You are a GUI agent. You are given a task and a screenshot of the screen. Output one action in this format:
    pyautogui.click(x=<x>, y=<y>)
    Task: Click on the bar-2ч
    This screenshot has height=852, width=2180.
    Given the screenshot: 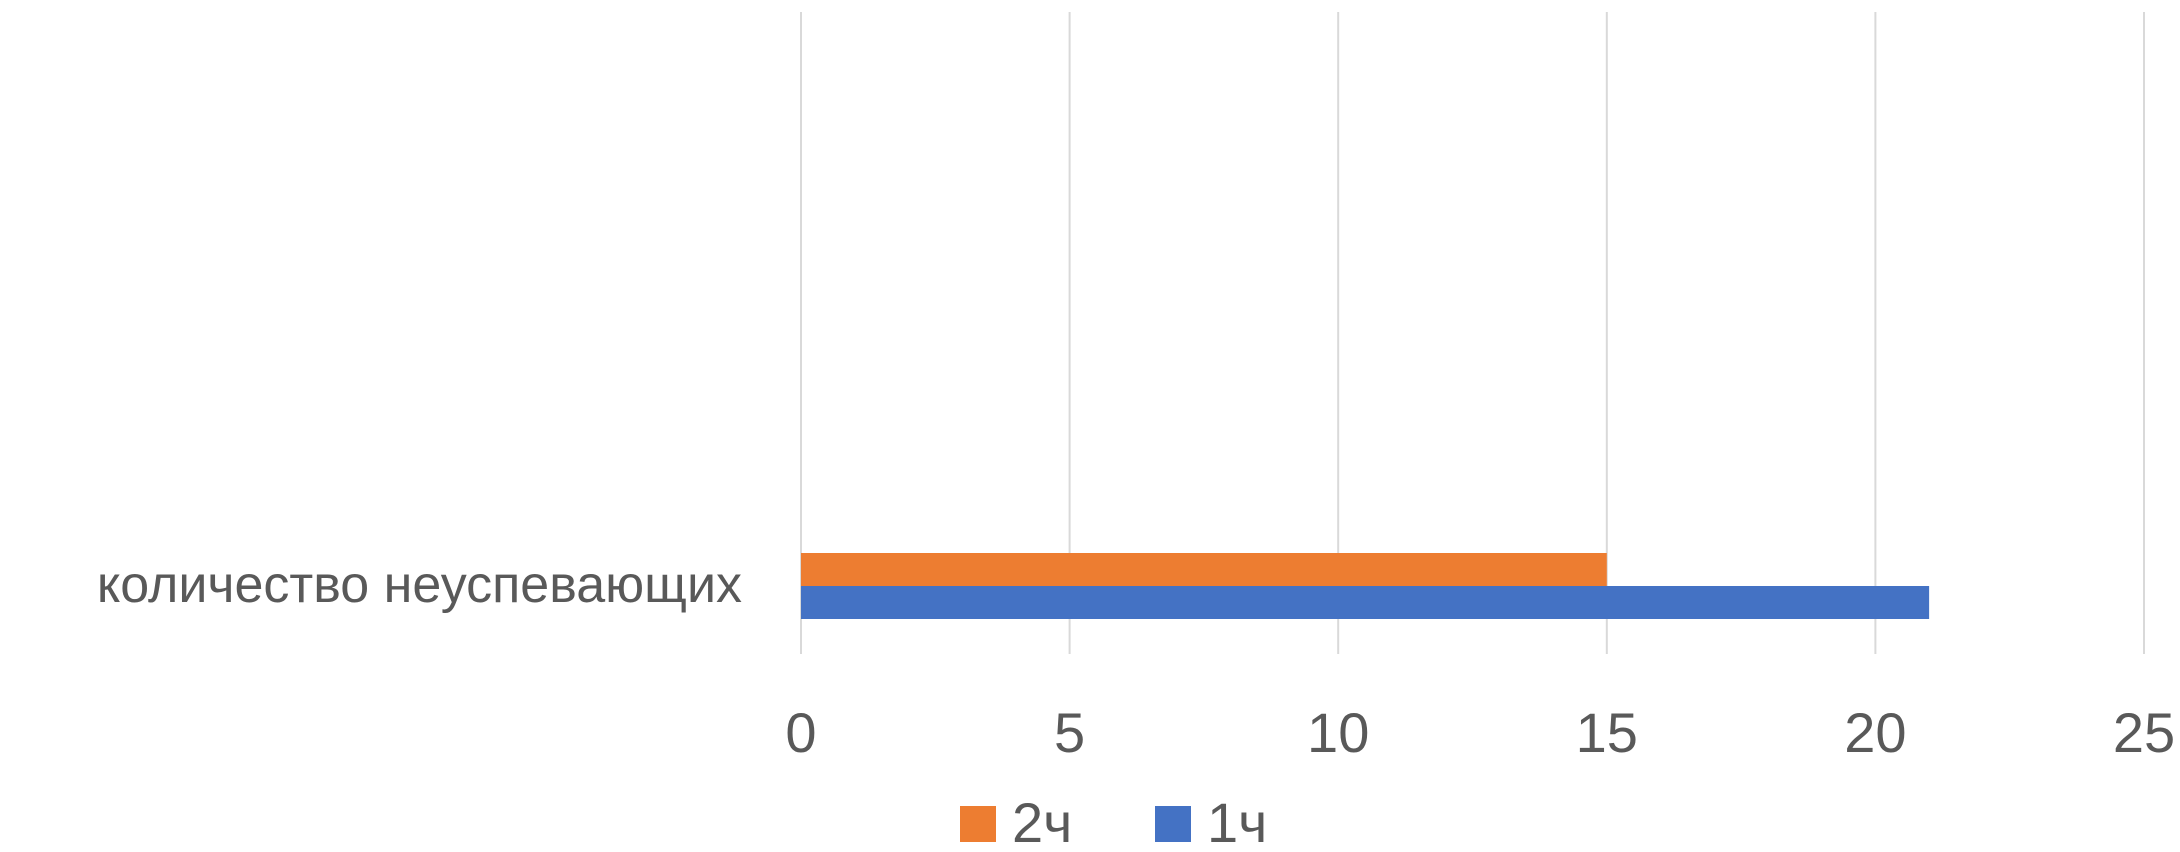 What is the action you would take?
    pyautogui.click(x=1204, y=569)
    